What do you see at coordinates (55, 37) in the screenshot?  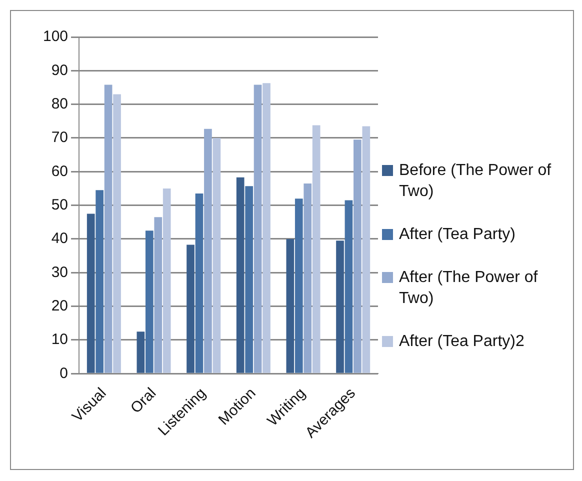 I see `y-tick-label: 100` at bounding box center [55, 37].